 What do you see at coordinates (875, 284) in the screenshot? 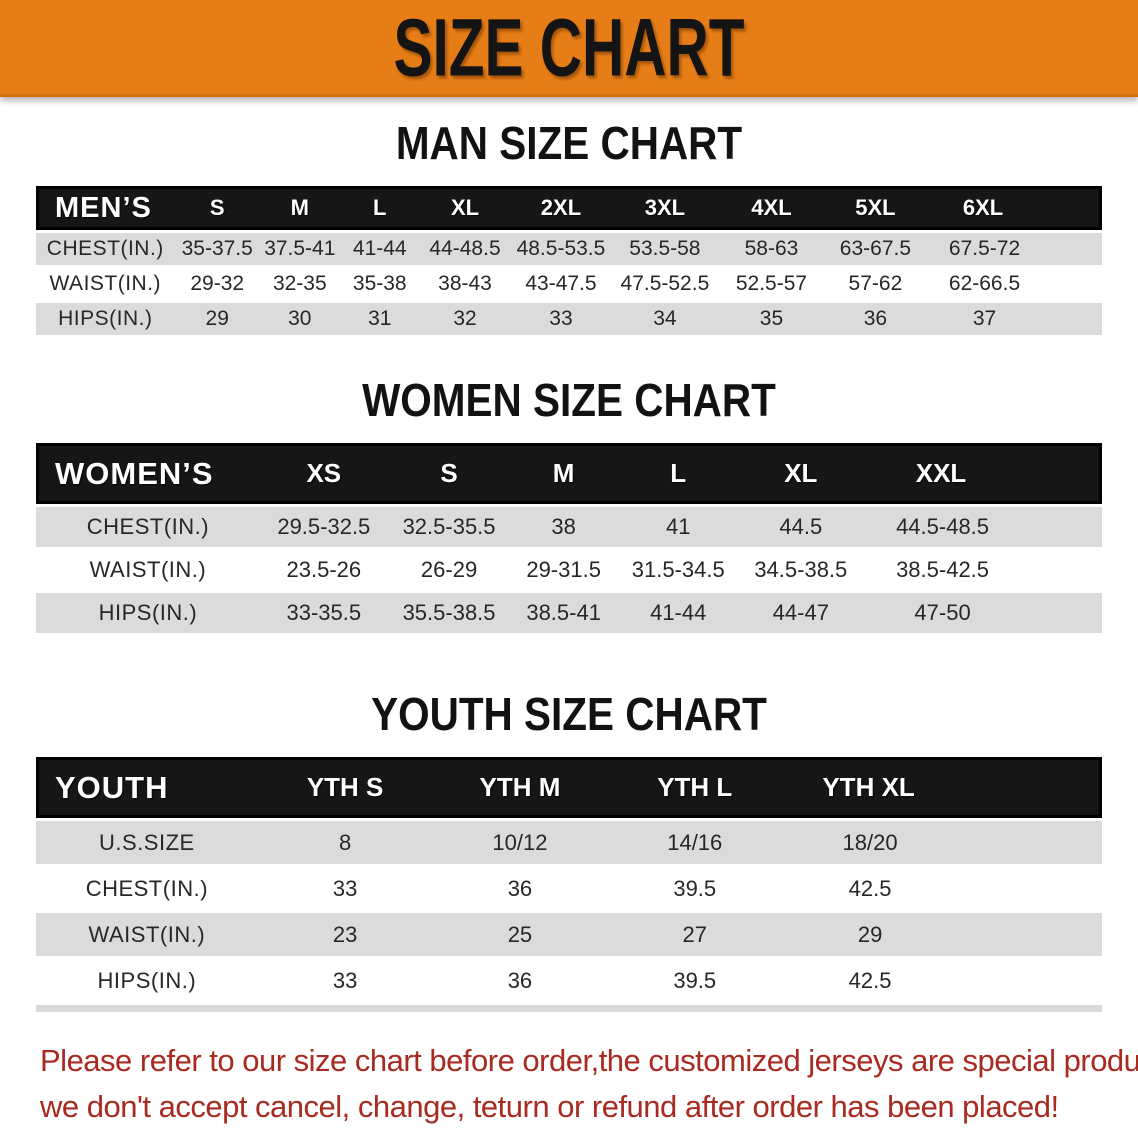
I see `value-cell: 57-62` at bounding box center [875, 284].